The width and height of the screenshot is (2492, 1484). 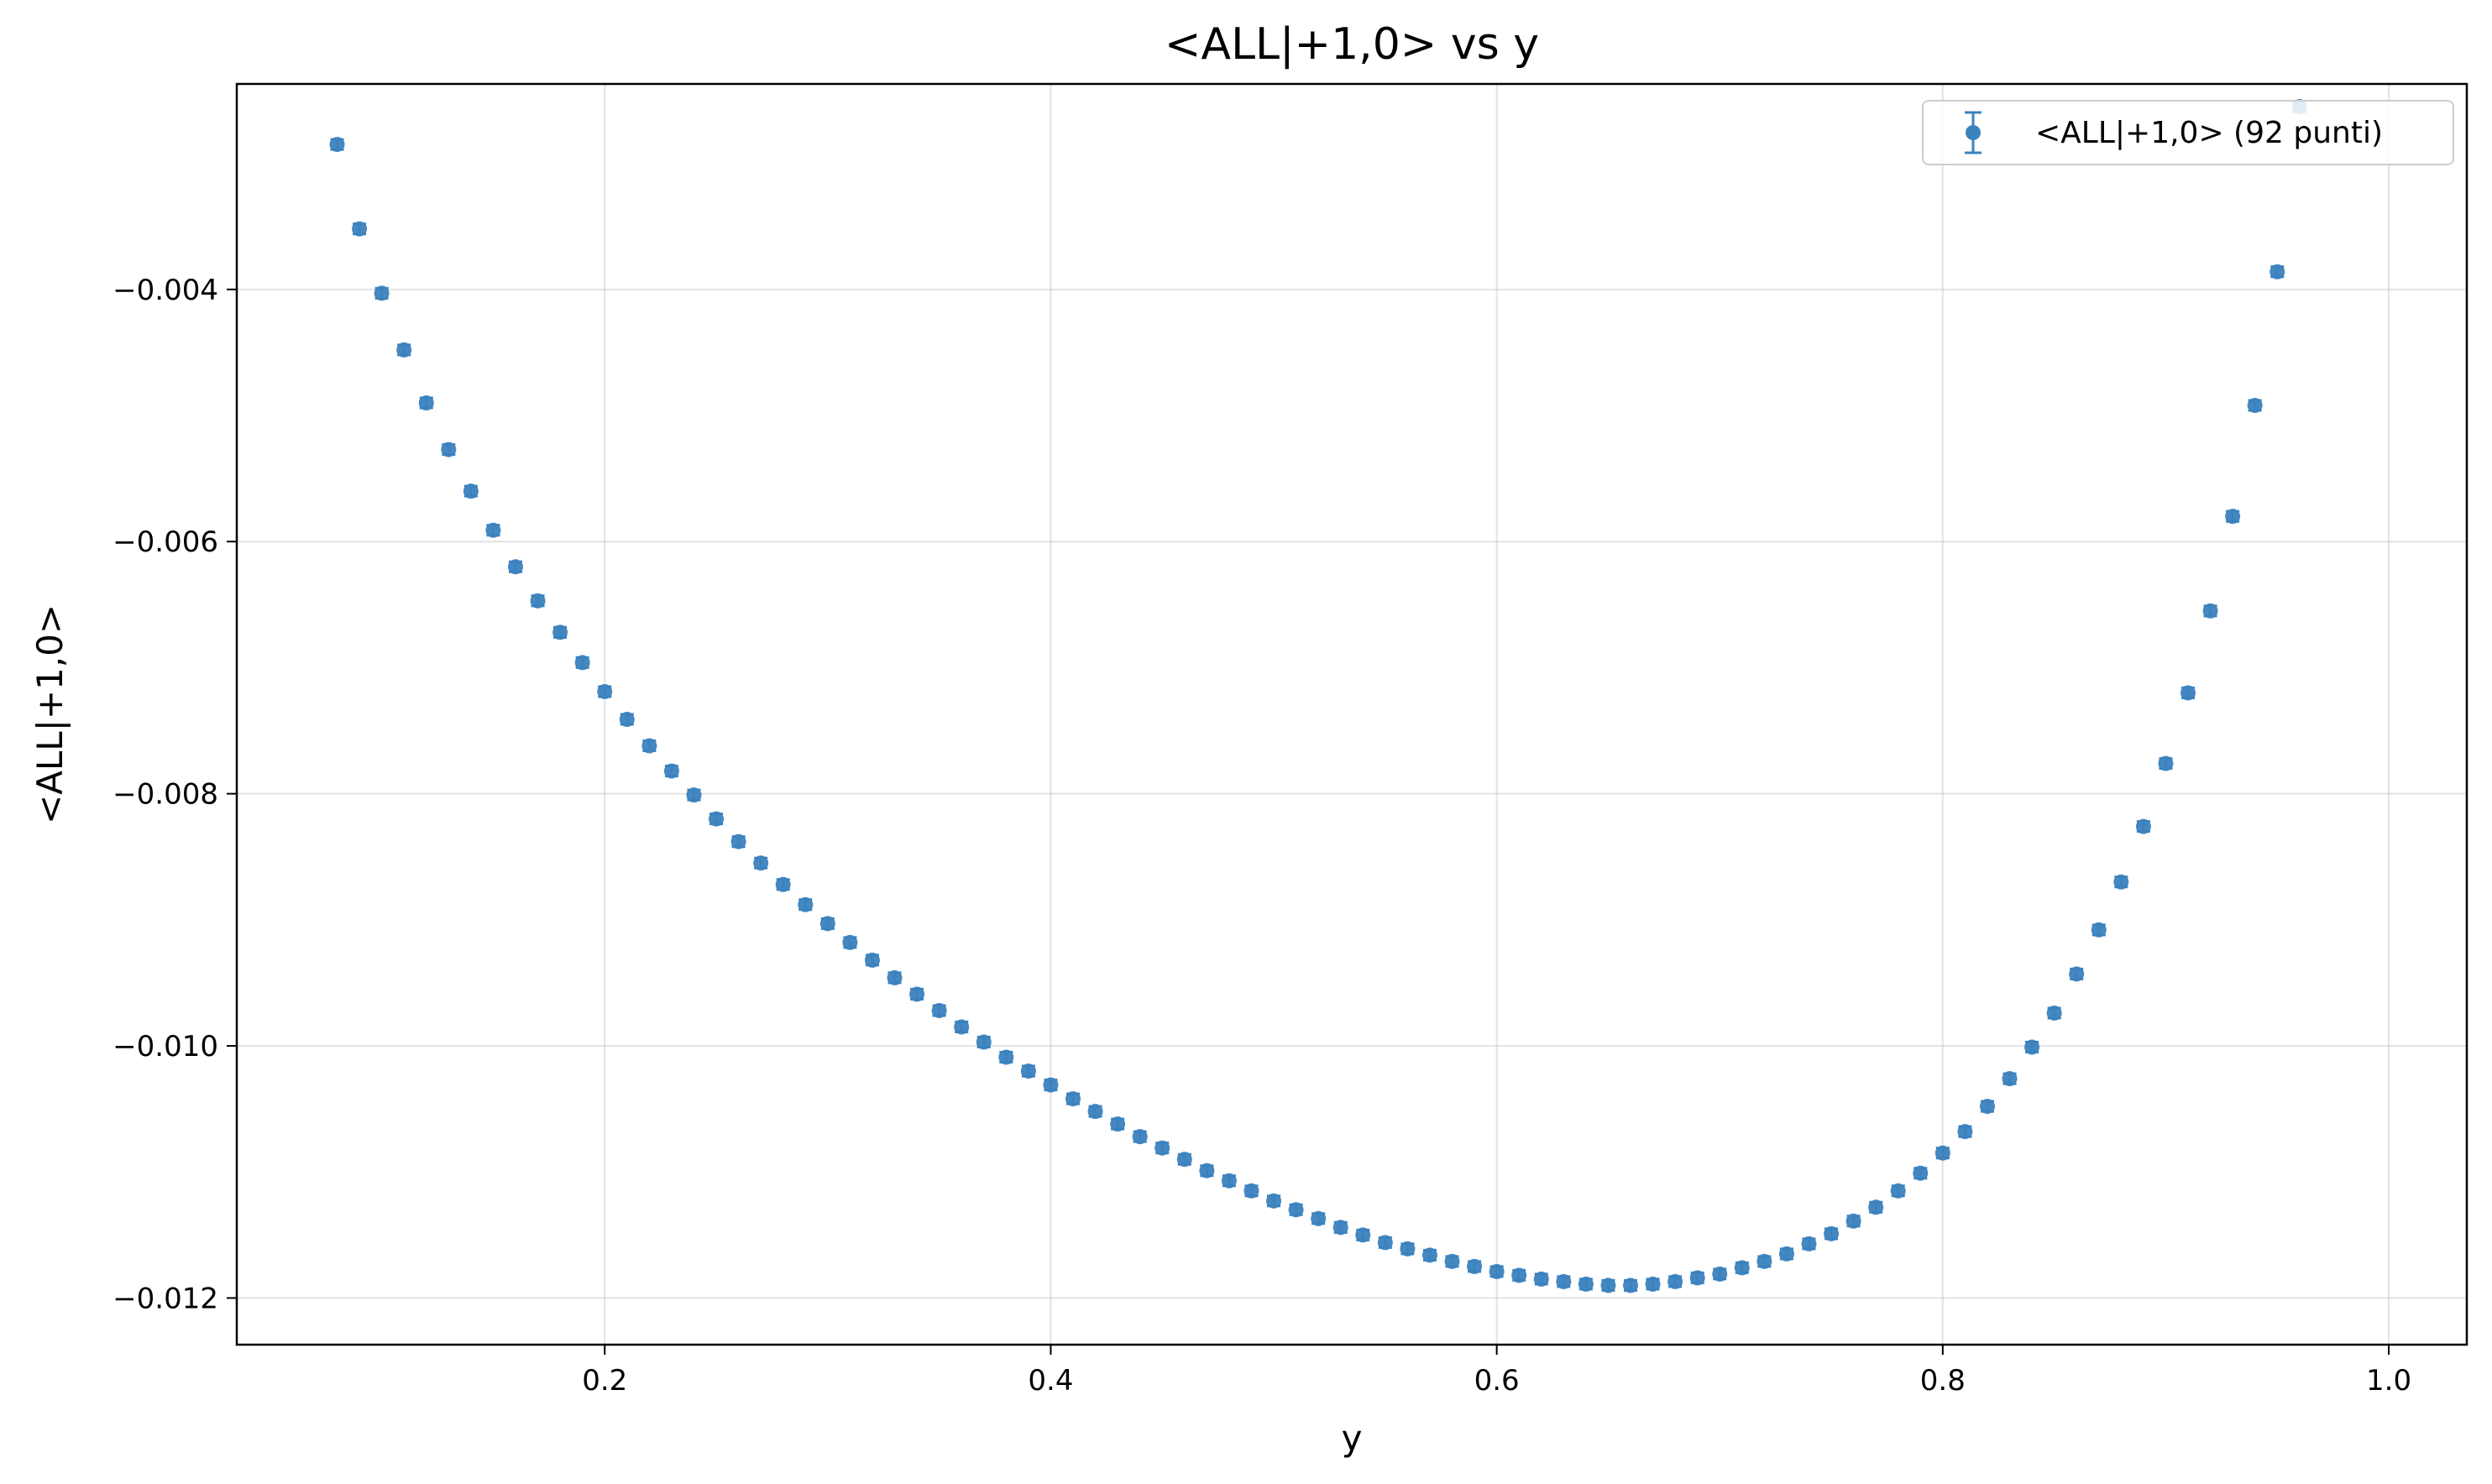 I want to click on legend-marker-icon, so click(x=1973, y=132).